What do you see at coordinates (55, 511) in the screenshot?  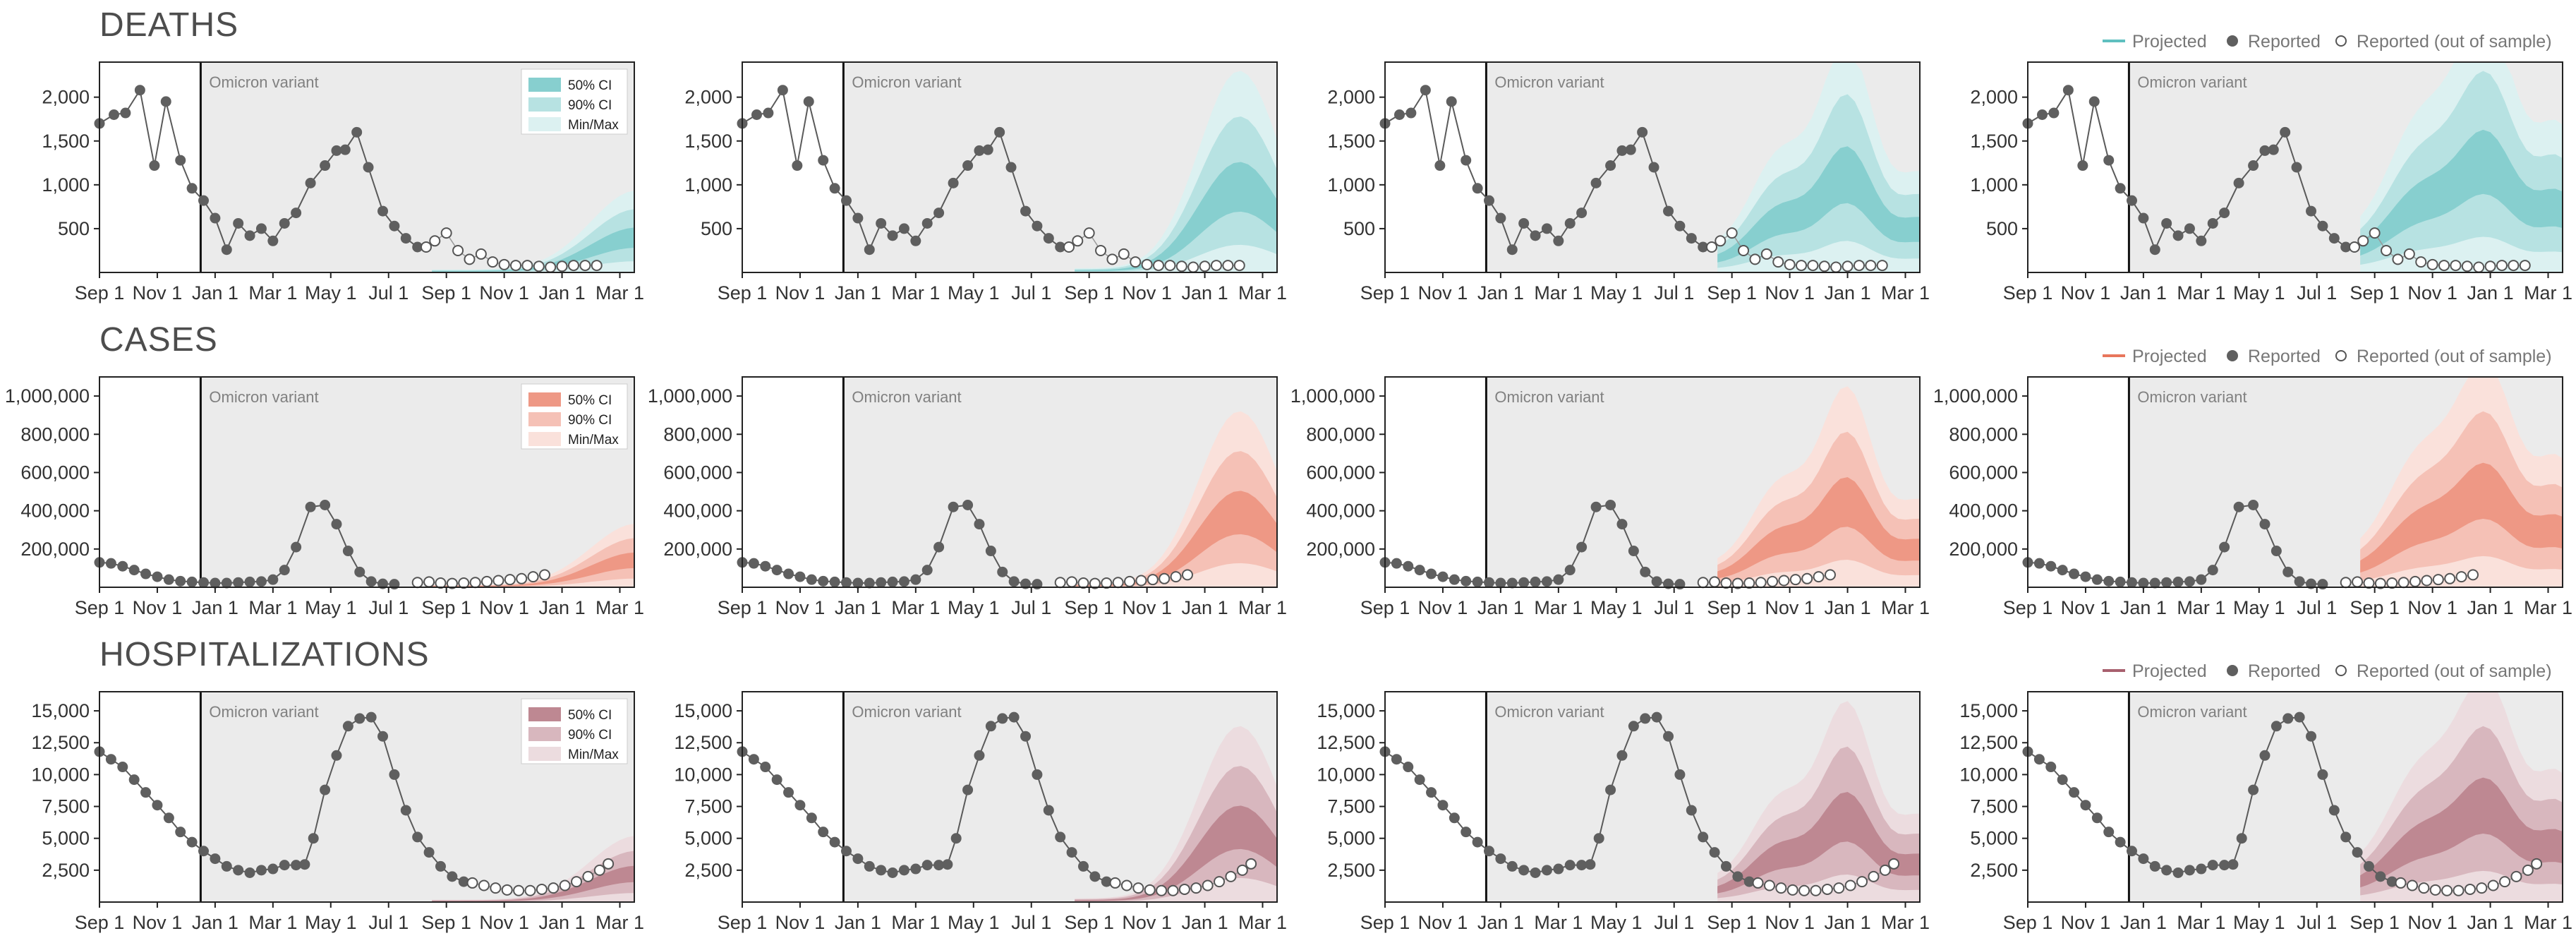 I see `y-tick-label: 400,000` at bounding box center [55, 511].